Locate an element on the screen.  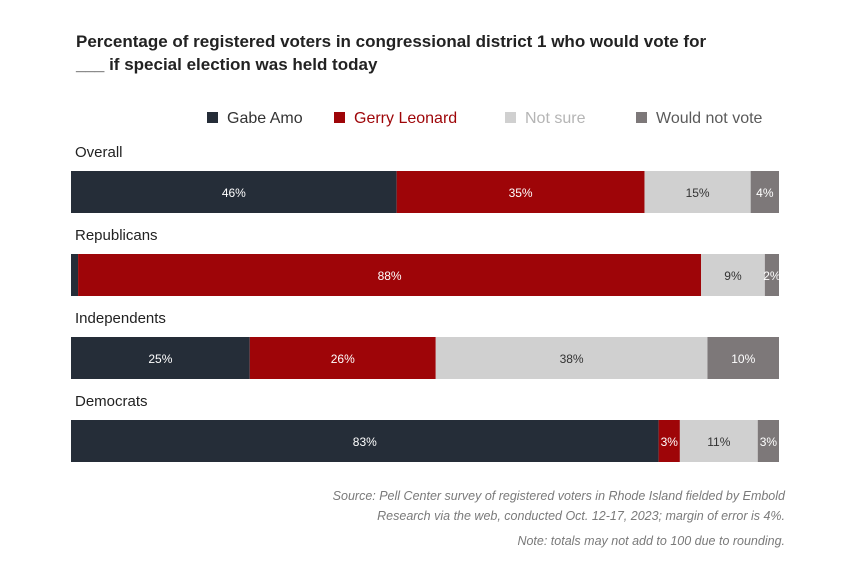
bar-4-value-1: 83% is located at coordinates (365, 442).